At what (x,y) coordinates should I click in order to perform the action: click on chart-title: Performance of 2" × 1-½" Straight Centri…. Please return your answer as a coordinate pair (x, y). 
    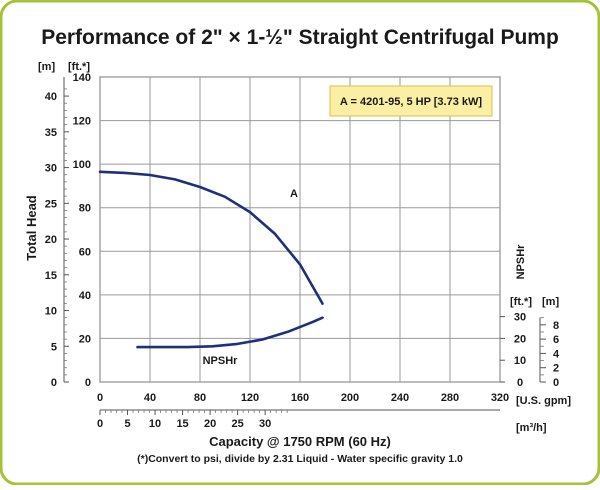
    Looking at the image, I should click on (300, 37).